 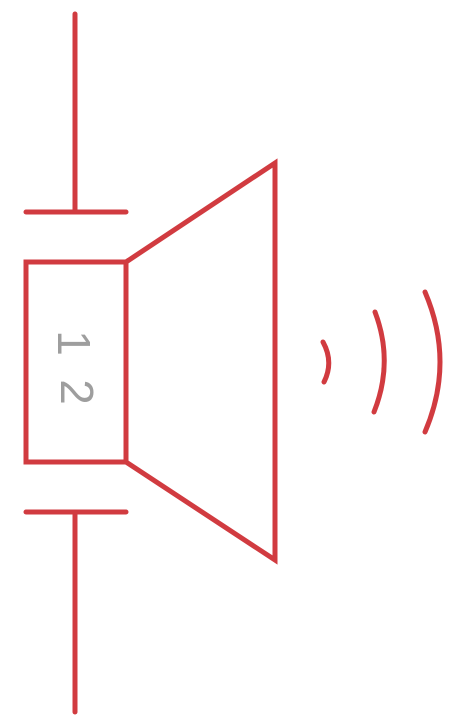 I want to click on speaker-body-box, so click(x=76, y=362).